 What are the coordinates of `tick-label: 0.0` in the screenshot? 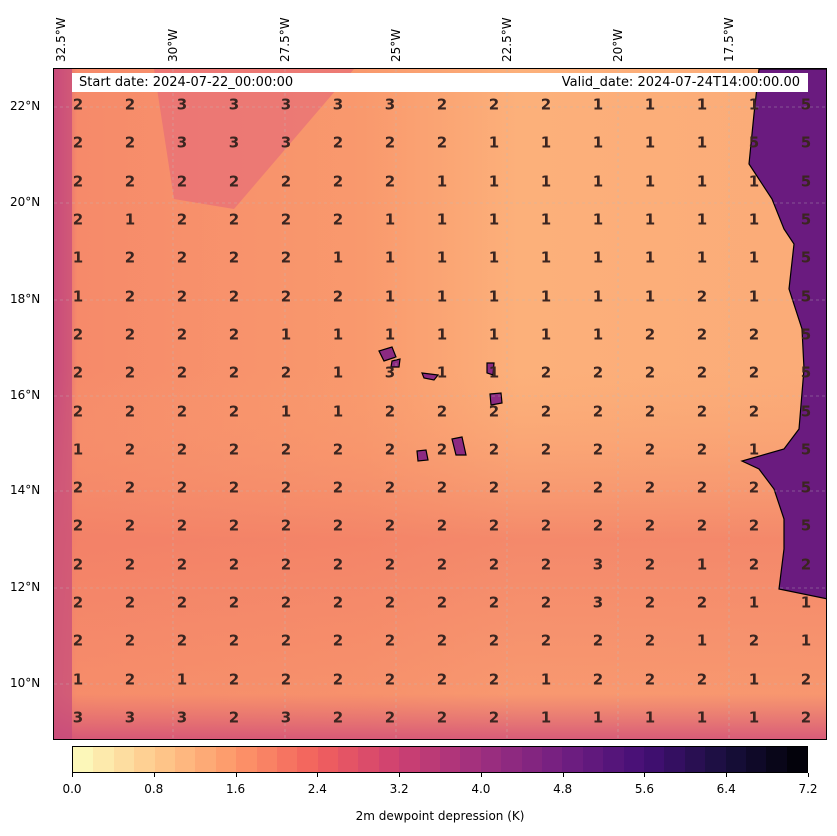 It's located at (72, 789).